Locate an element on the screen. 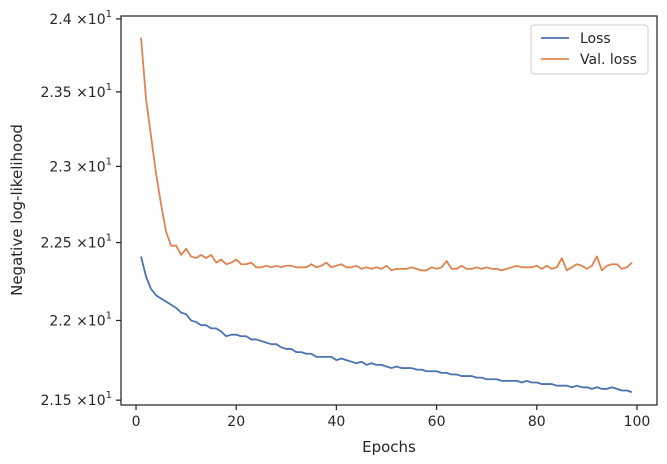 The width and height of the screenshot is (667, 464). legend-label-loss: Loss is located at coordinates (595, 39).